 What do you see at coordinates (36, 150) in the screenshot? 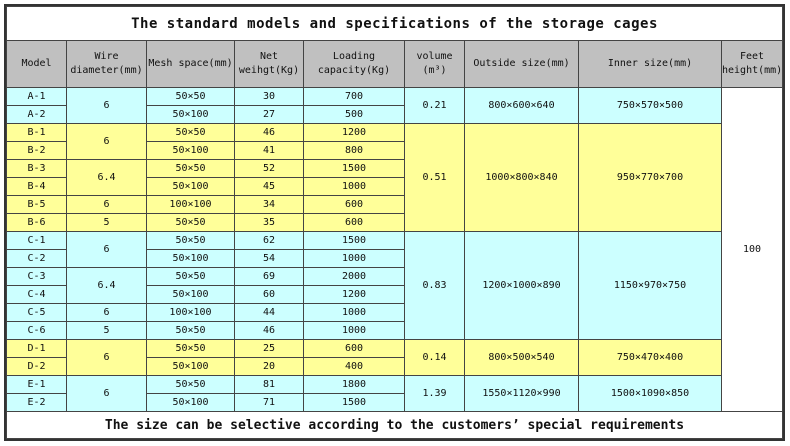
I see `model-cell: B-2` at bounding box center [36, 150].